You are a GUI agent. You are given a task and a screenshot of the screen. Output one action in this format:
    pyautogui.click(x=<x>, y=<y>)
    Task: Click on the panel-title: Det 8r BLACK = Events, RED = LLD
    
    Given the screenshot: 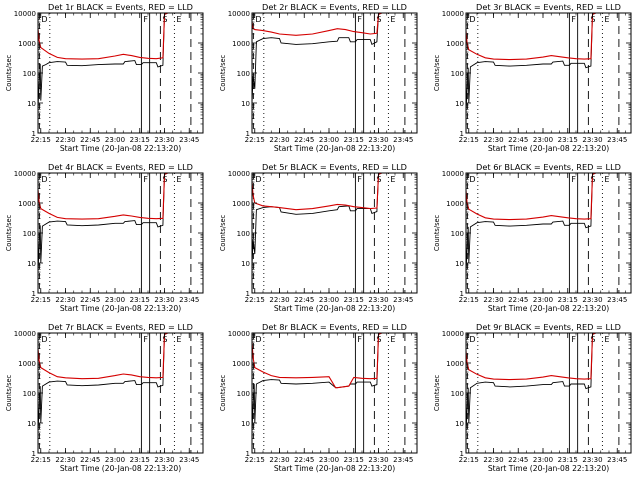 What is the action you would take?
    pyautogui.click(x=334, y=327)
    